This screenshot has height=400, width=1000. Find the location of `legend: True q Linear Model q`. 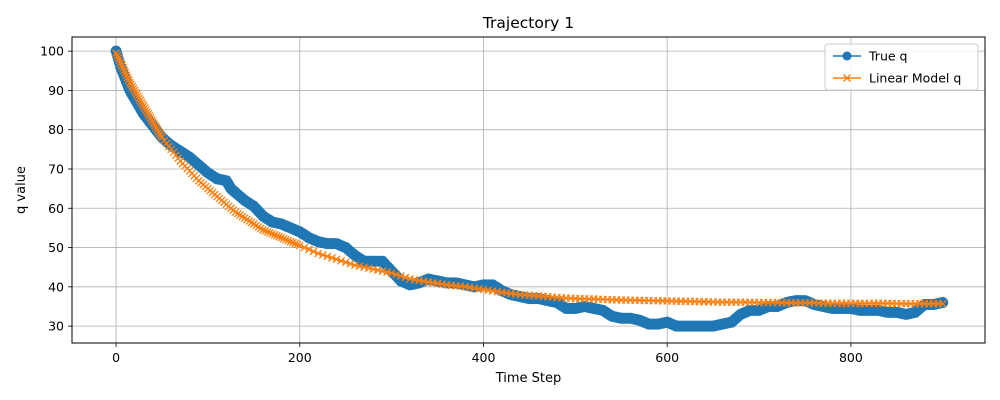

legend: True q Linear Model q is located at coordinates (901, 67).